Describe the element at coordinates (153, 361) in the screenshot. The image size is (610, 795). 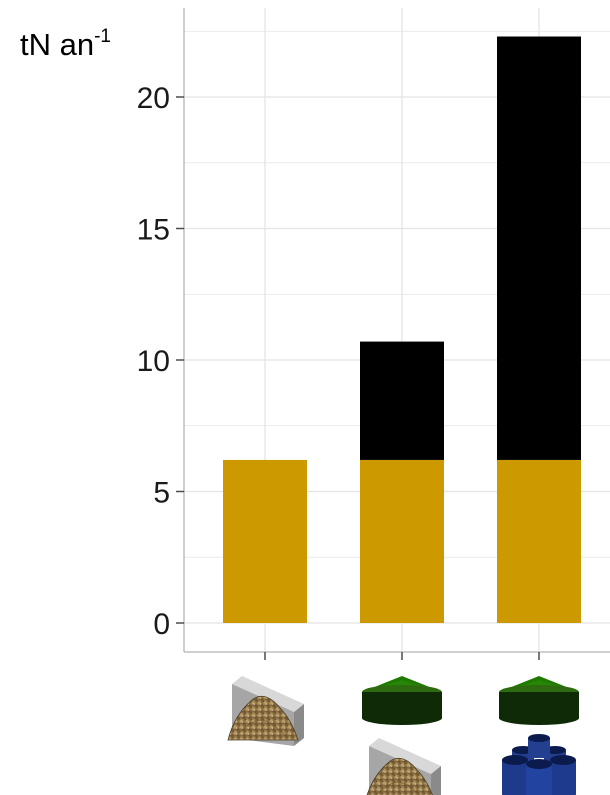
I see `y-tick-label-10: 10` at that location.